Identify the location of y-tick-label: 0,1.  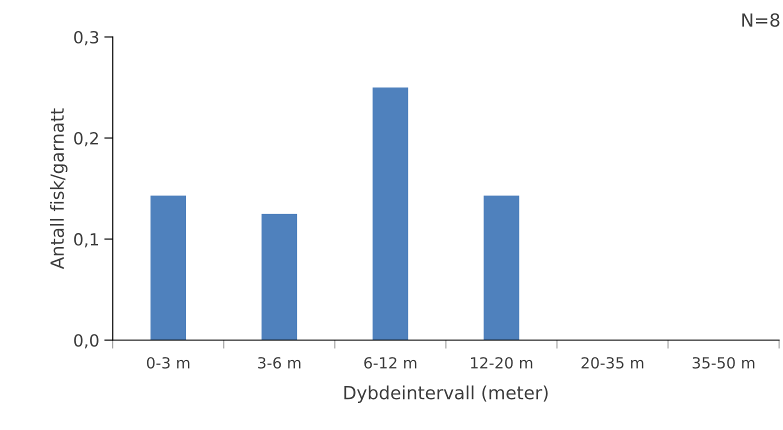
(86, 240).